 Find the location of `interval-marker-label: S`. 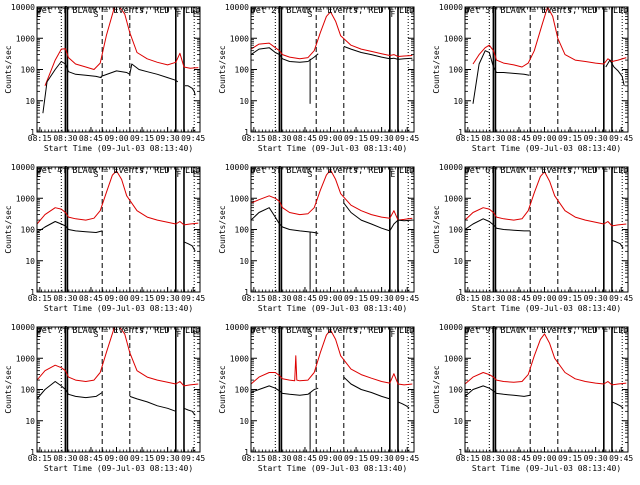

interval-marker-label: S is located at coordinates (310, 14).